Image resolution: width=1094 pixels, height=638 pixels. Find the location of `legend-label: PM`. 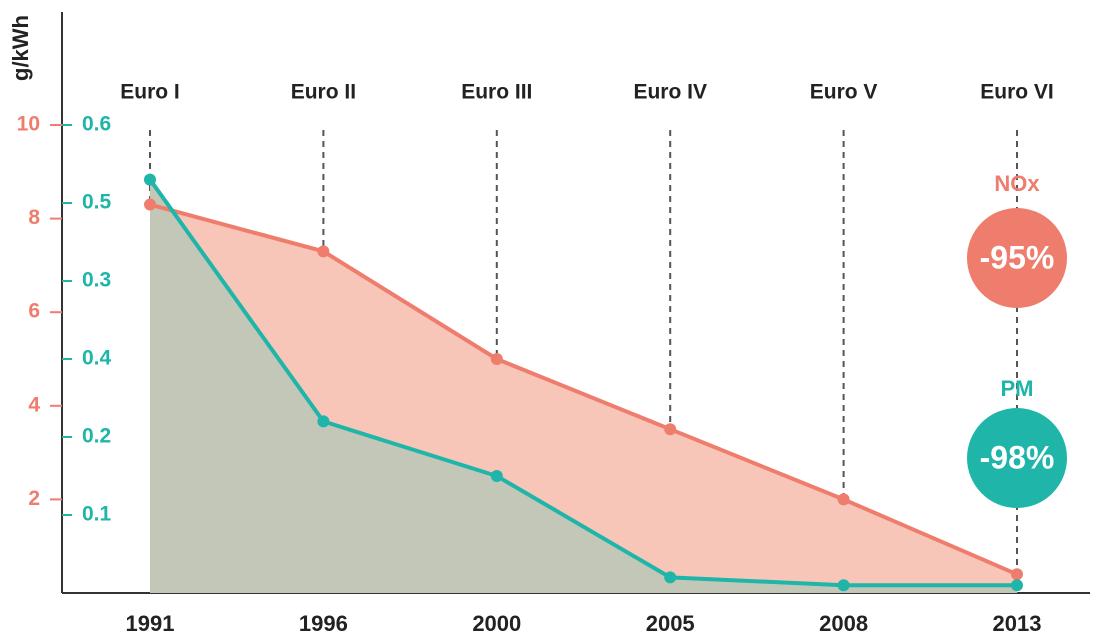

legend-label: PM is located at coordinates (1017, 388).